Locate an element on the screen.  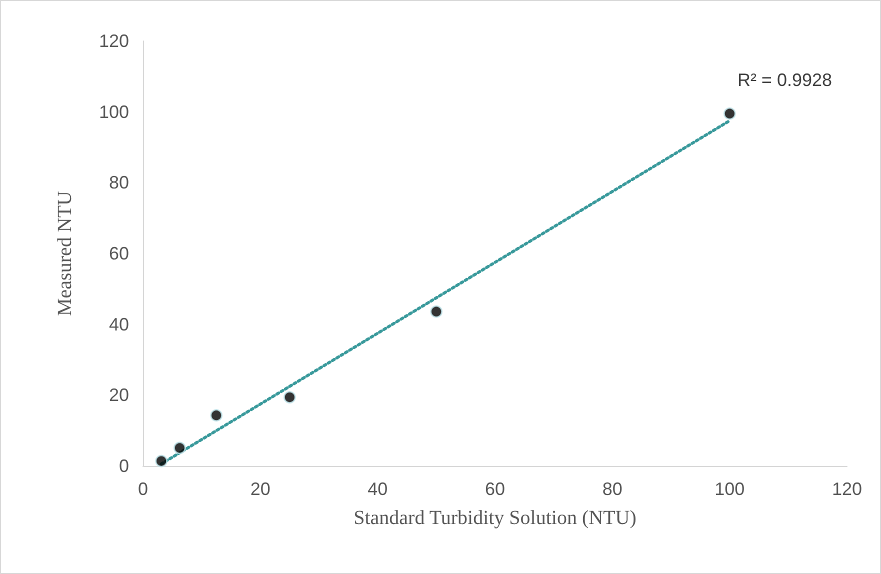
y-tick-label: 40 is located at coordinates (118, 324).